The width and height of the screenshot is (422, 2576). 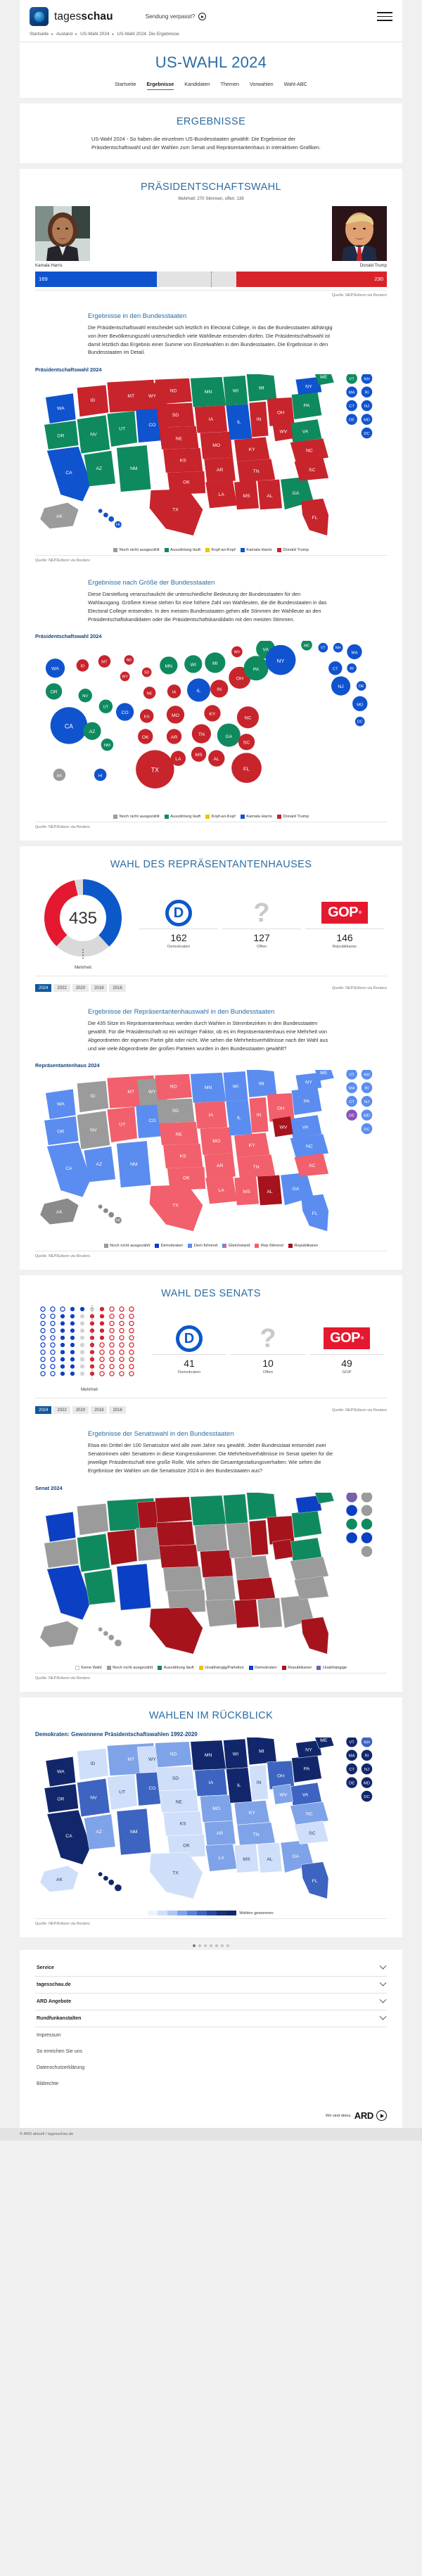 I want to click on breadcrumb-item-2: US-Wahl 2024, so click(x=95, y=34).